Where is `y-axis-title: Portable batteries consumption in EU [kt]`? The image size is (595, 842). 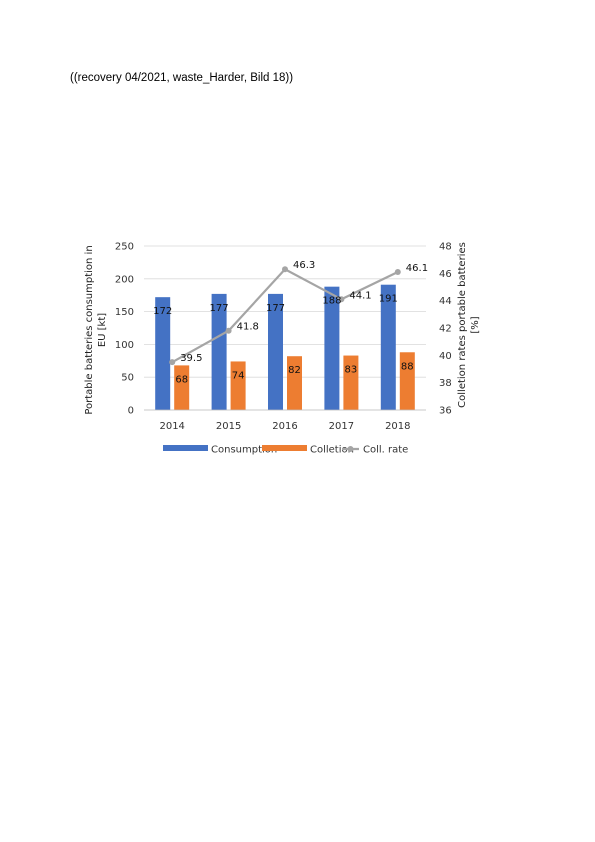 y-axis-title: Portable batteries consumption in EU [kt] is located at coordinates (96, 329).